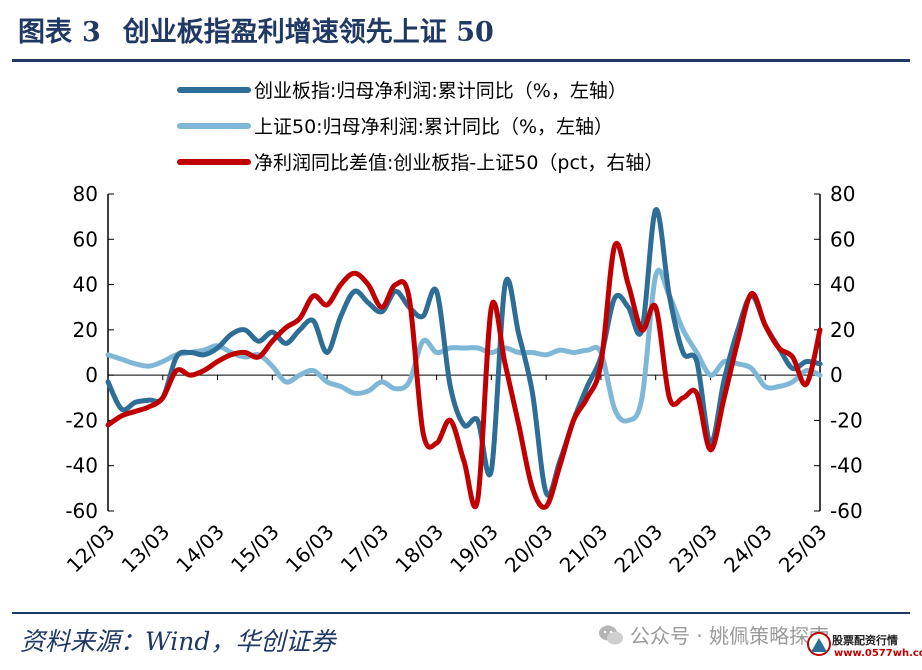  I want to click on x-tick-label: 21/03, so click(584, 549).